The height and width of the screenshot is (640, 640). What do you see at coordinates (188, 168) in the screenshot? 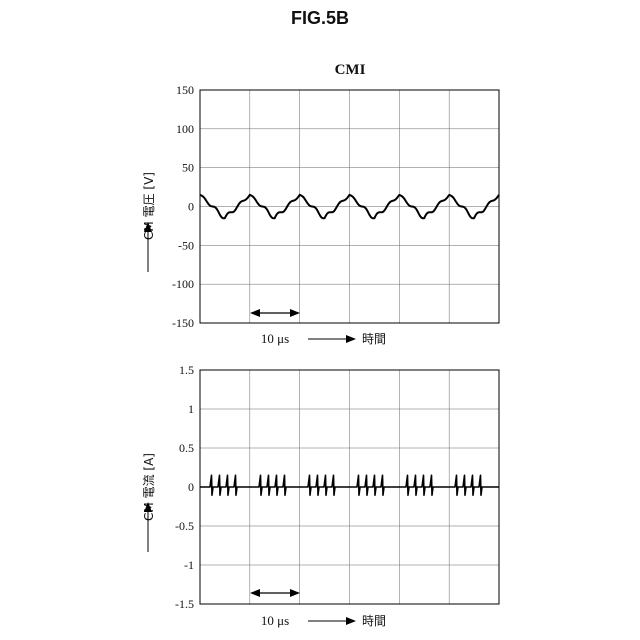
I see `y-tick-label: 50` at bounding box center [188, 168].